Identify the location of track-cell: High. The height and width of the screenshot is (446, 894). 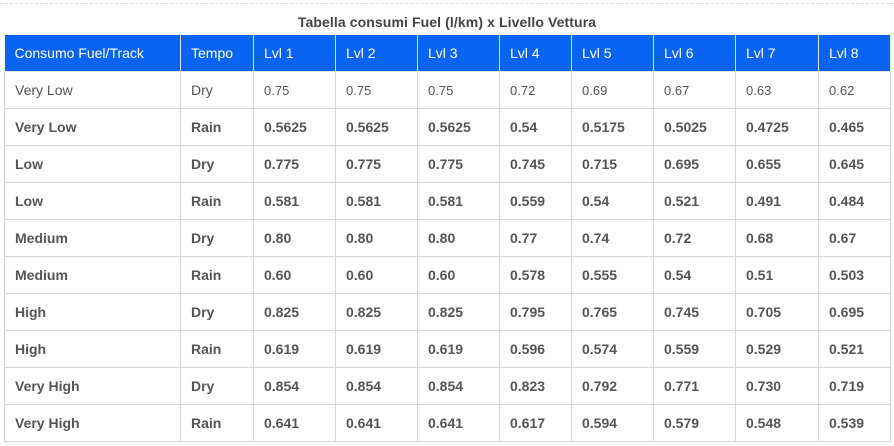
(92, 312).